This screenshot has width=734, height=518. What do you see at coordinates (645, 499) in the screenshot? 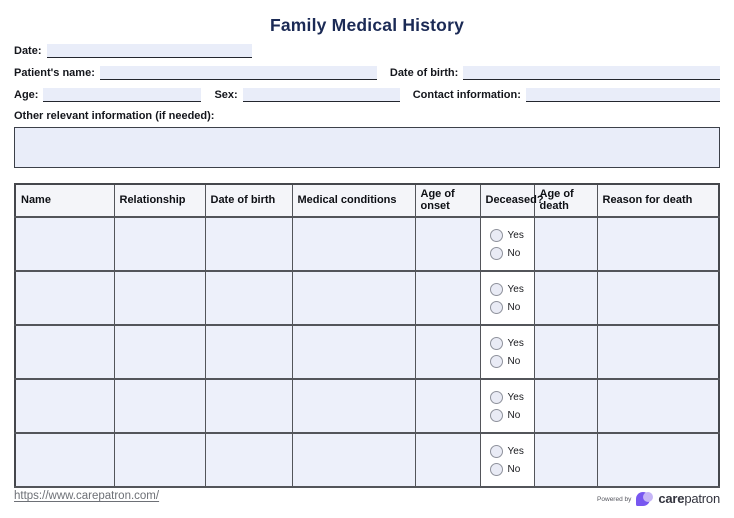
I see `carepatron-logo-icon` at bounding box center [645, 499].